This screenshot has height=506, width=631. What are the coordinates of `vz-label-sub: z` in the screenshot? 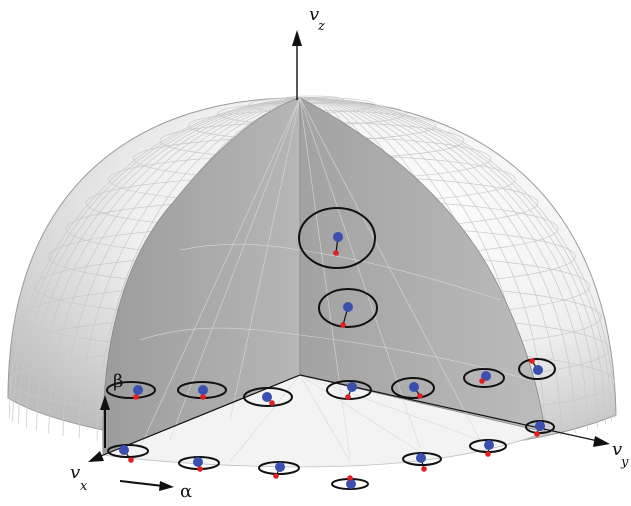 It's located at (321, 26).